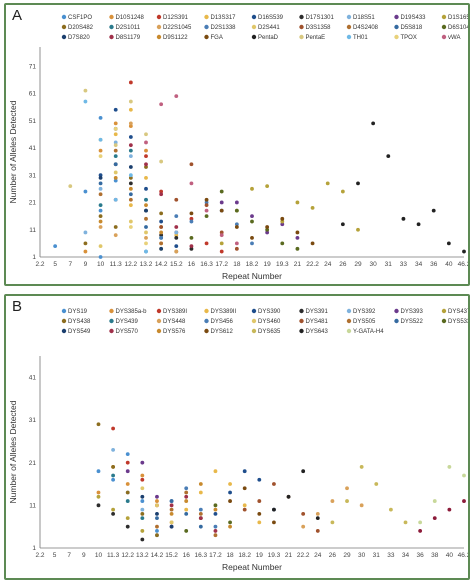 Image resolution: width=474 pixels, height=583 pixels. What do you see at coordinates (127, 332) in the screenshot?
I see `legend-label: DYS570` at bounding box center [127, 332].